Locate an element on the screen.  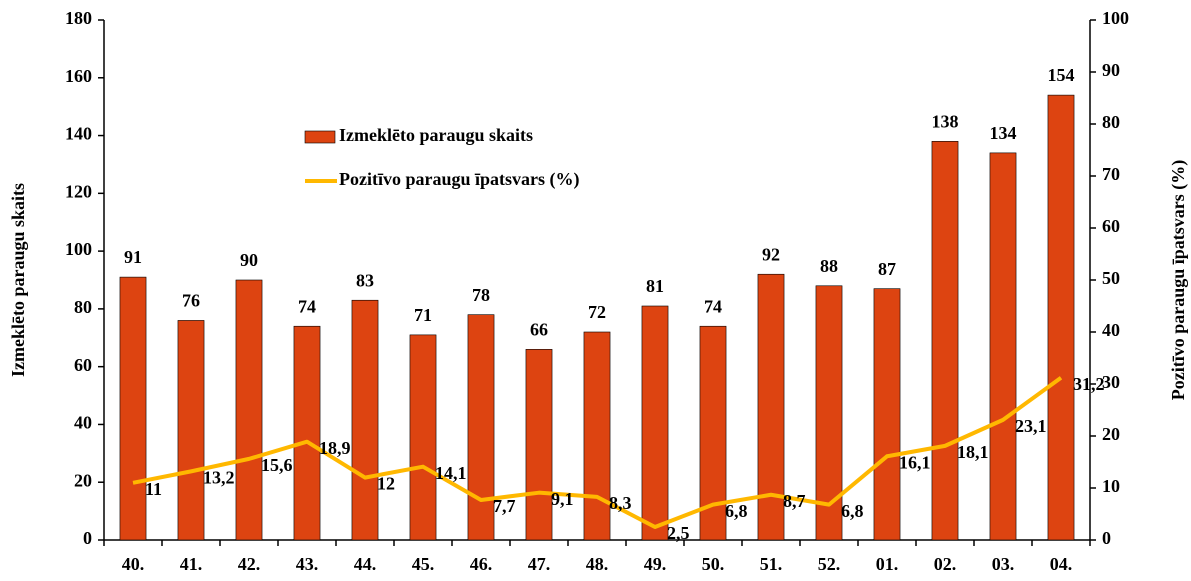
bar-value-label: 72 is located at coordinates (597, 312).